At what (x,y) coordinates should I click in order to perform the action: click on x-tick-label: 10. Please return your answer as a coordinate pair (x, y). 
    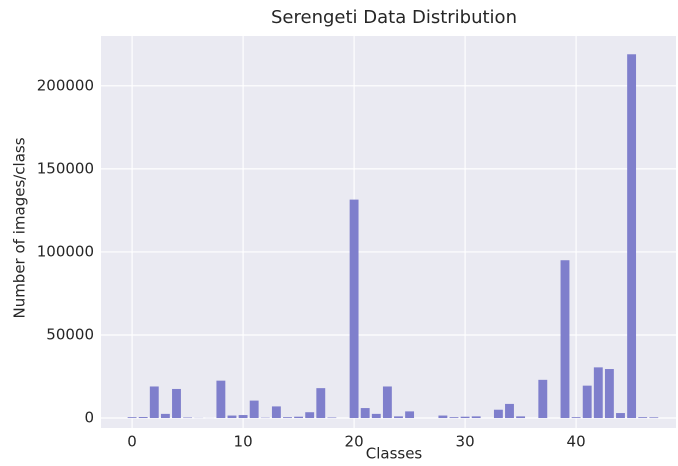
    Looking at the image, I should click on (243, 442).